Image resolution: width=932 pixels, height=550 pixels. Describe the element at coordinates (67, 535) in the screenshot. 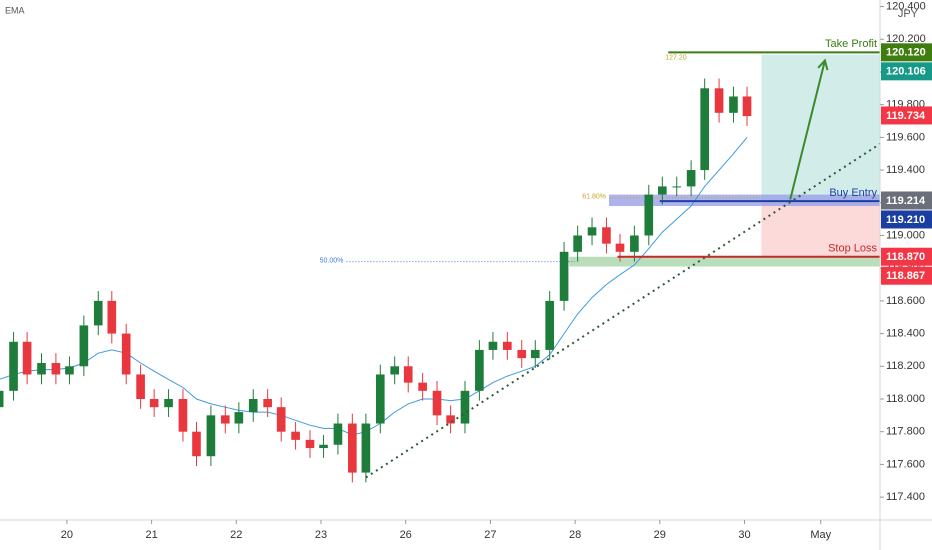

I see `x-tick-label: 20` at that location.